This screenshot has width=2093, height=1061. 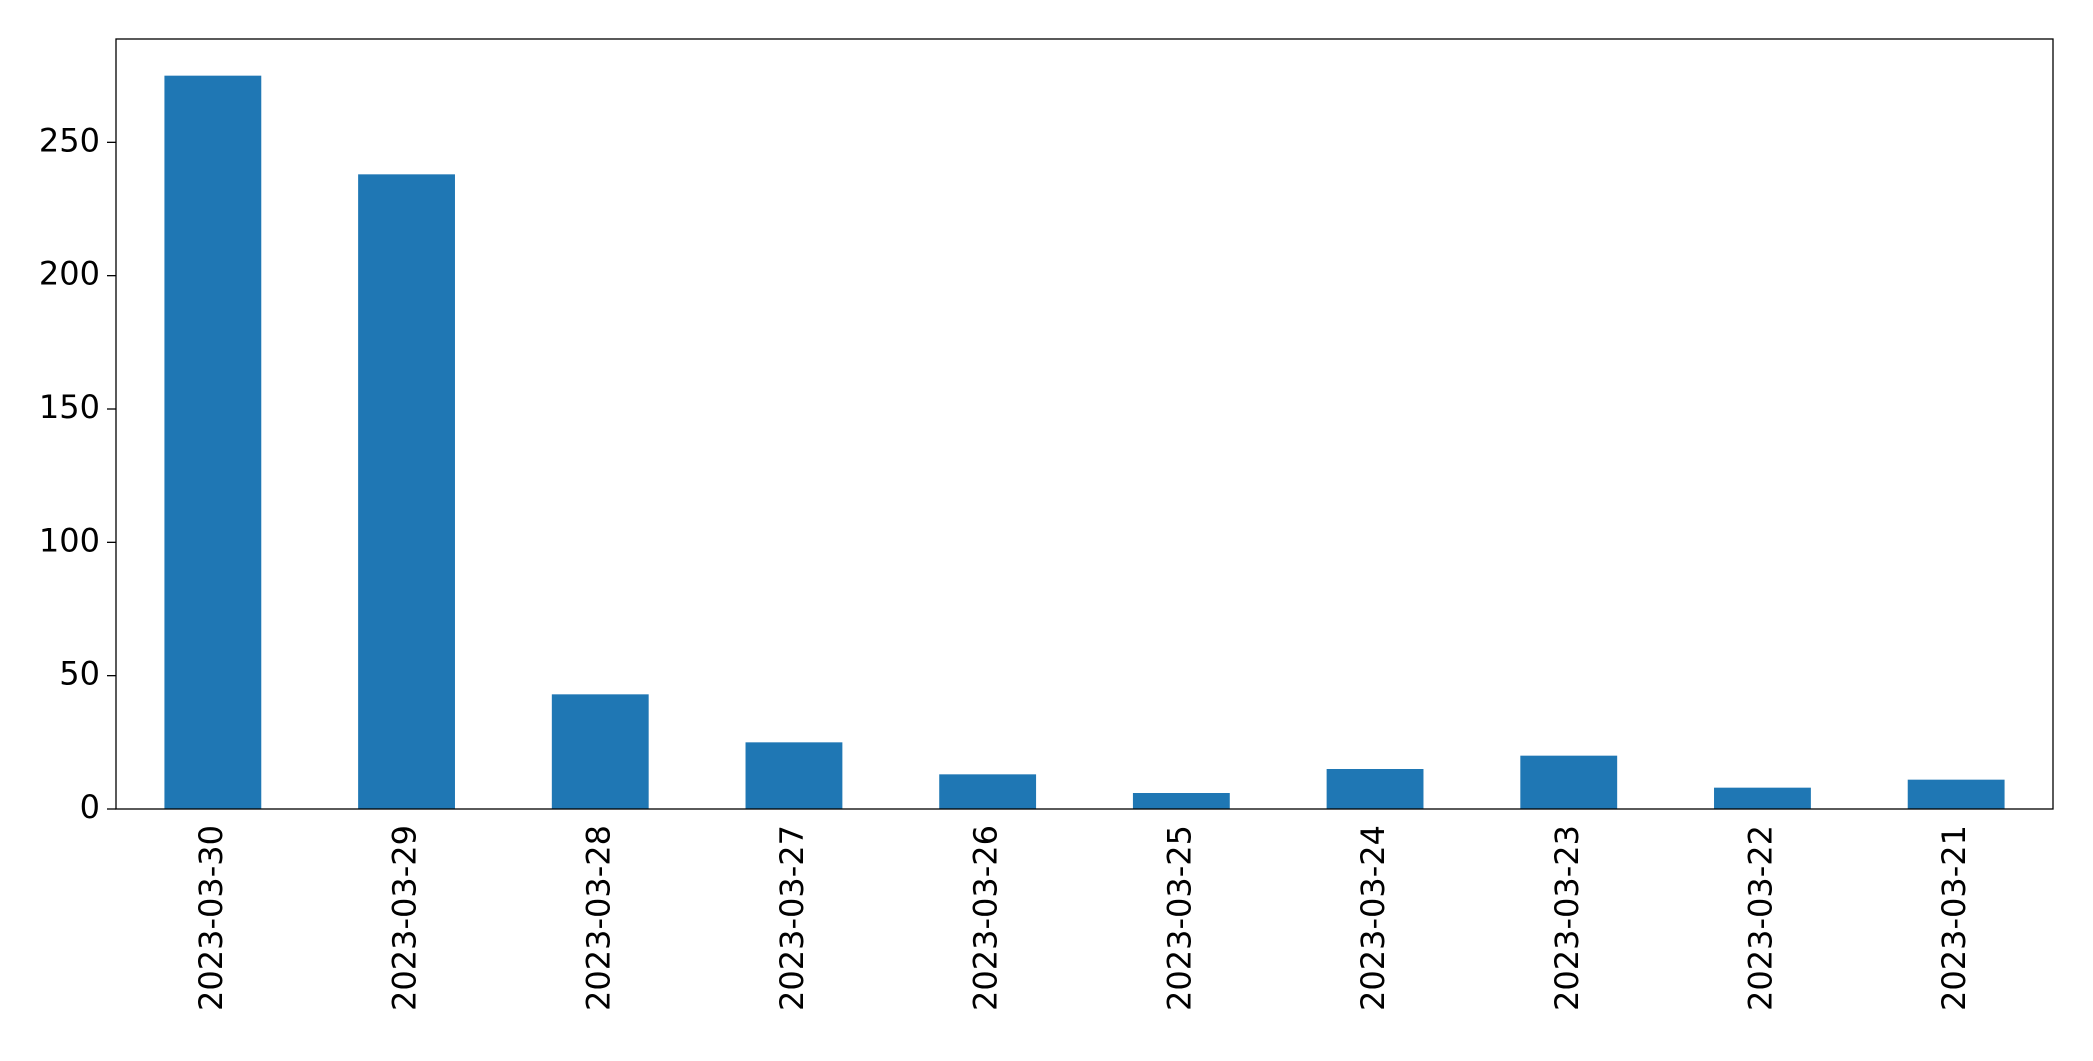 I want to click on y-tick-label: 50, so click(x=79, y=674).